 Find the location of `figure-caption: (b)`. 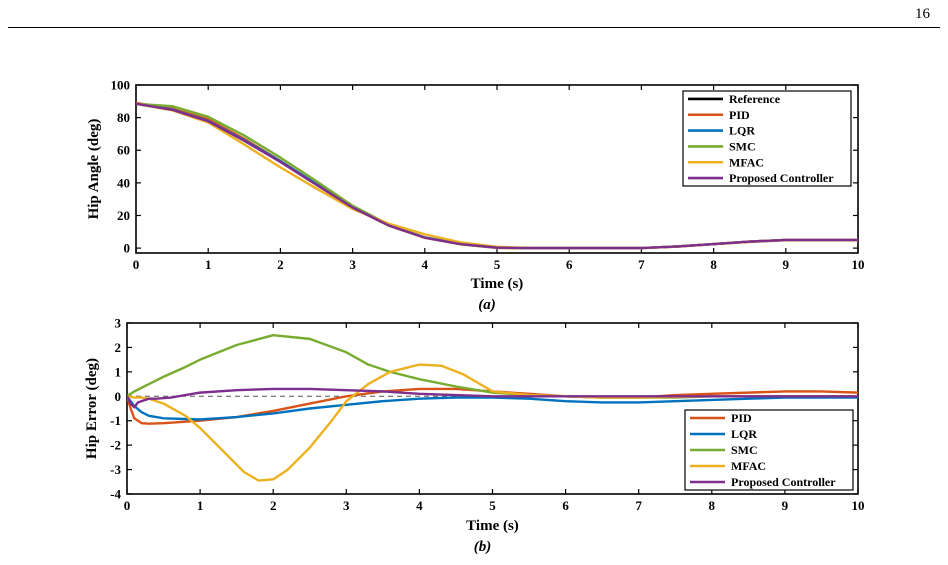

figure-caption: (b) is located at coordinates (483, 547).